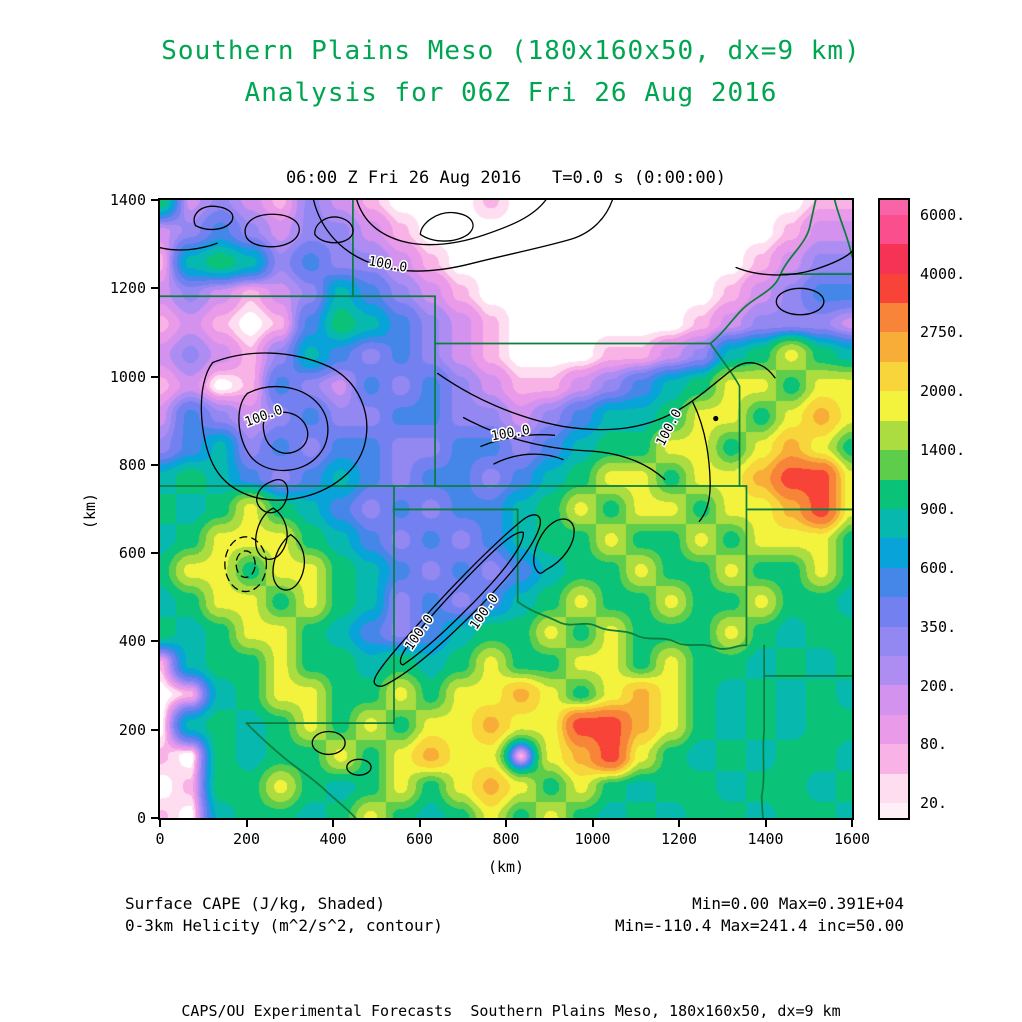 The width and height of the screenshot is (1022, 1022). I want to click on colorbar-tick-label: 350., so click(938, 626).